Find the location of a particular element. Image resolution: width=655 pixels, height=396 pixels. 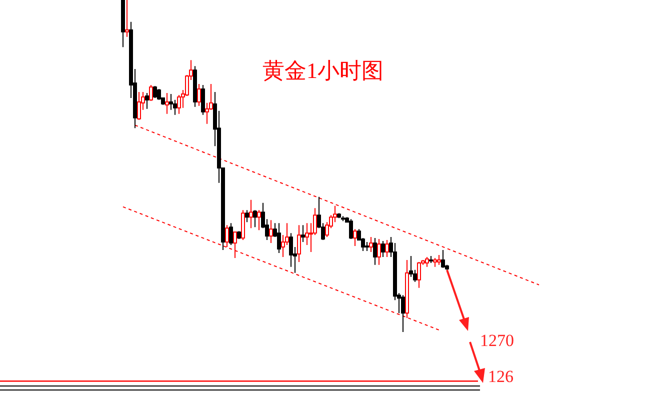

text: 126 is located at coordinates (501, 376).